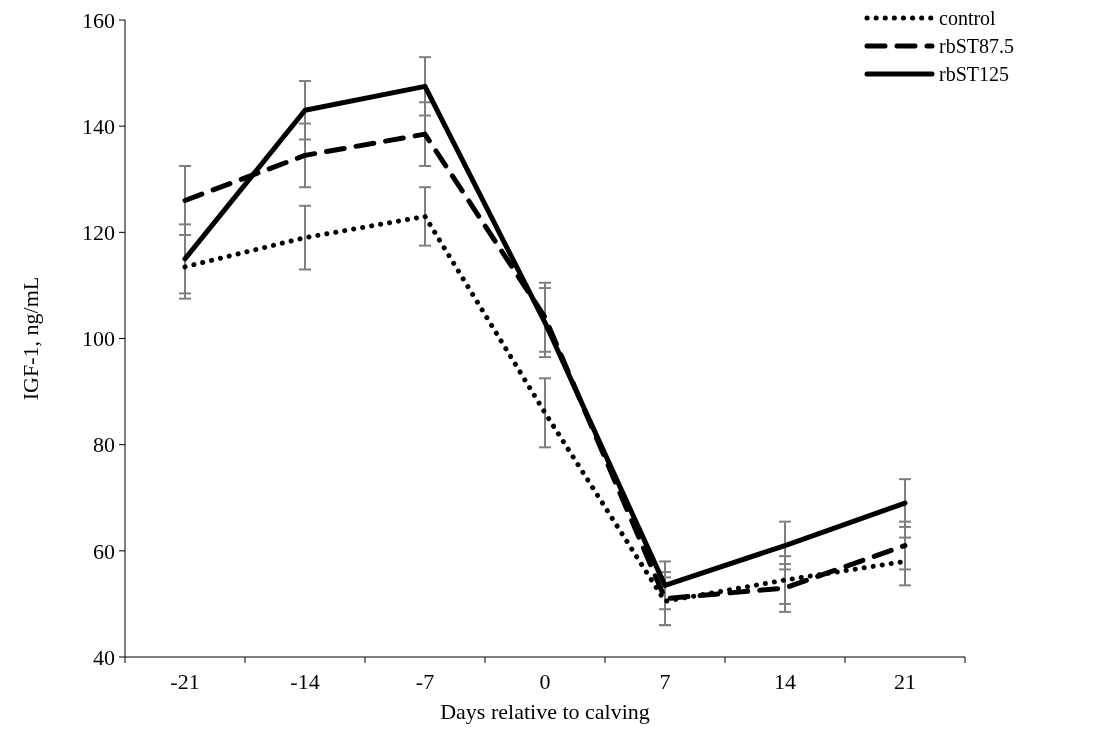  Describe the element at coordinates (98, 20) in the screenshot. I see `y-tick-label: 160` at that location.